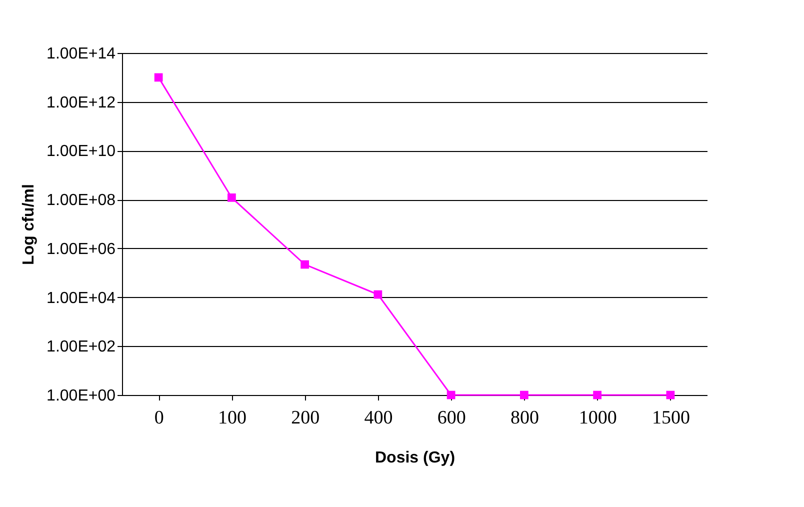 This screenshot has width=804, height=507. What do you see at coordinates (81, 298) in the screenshot?
I see `y-tick-label: 1.00E+04` at bounding box center [81, 298].